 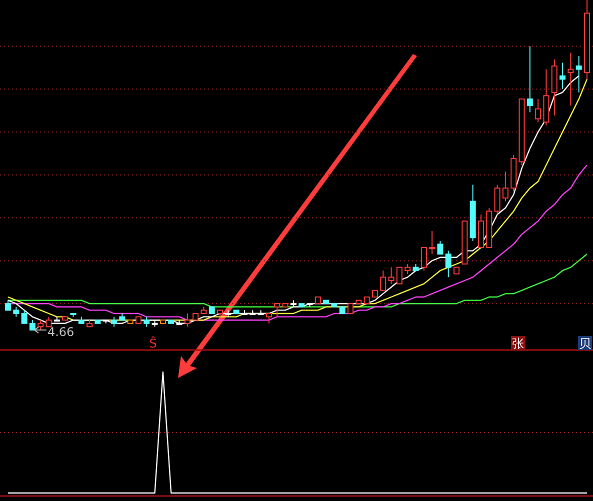 What do you see at coordinates (153, 343) in the screenshot?
I see `text: Ŝ` at bounding box center [153, 343].